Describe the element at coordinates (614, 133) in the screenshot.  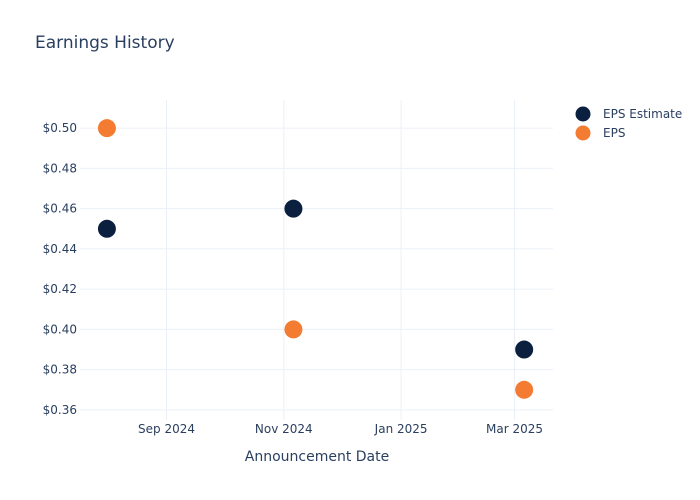
I see `legend-label: EPS` at that location.